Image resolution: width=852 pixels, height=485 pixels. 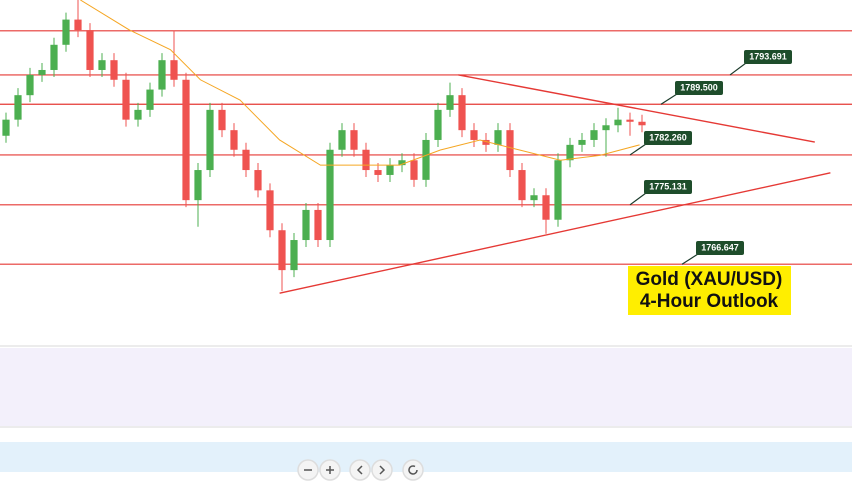 What do you see at coordinates (636, 108) in the screenshot?
I see `trendline` at bounding box center [636, 108].